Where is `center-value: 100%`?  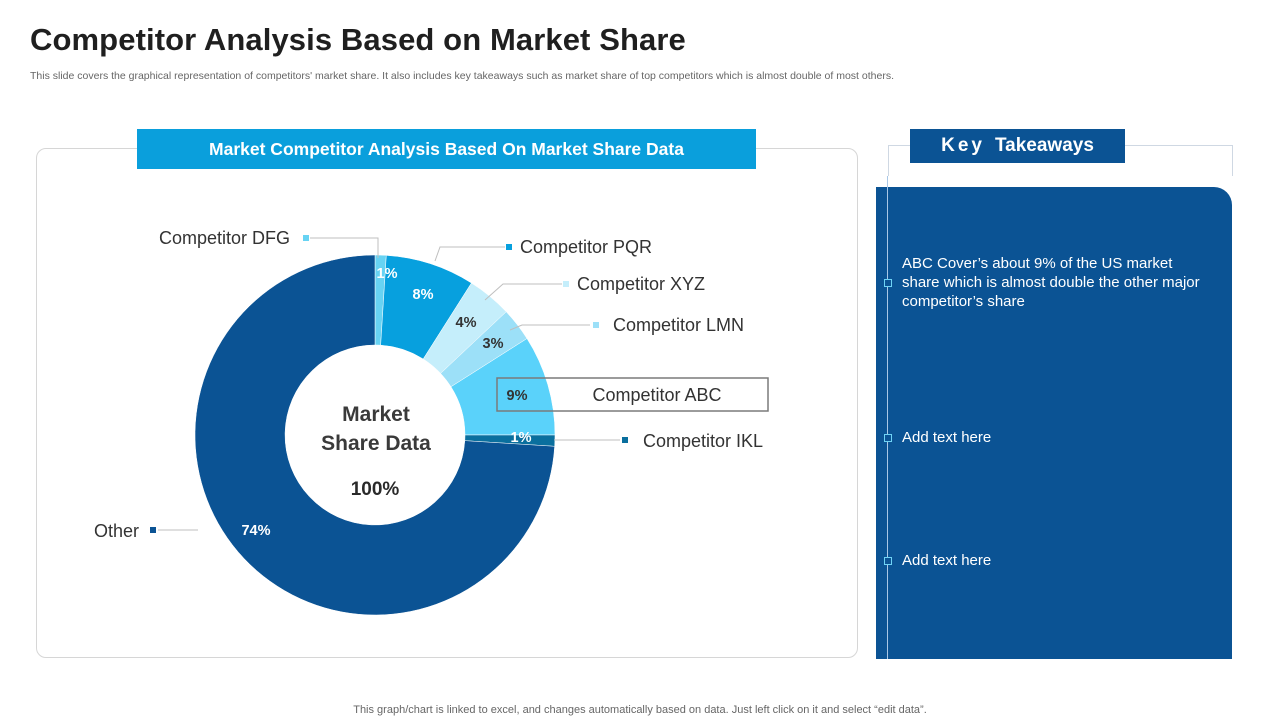 center-value: 100% is located at coordinates (375, 489).